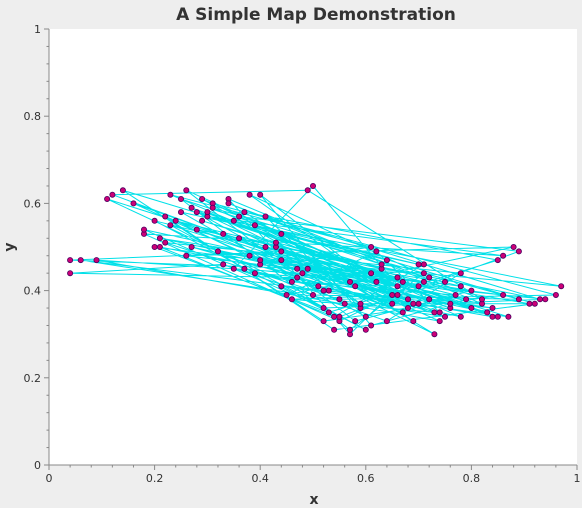  Describe the element at coordinates (37, 247) in the screenshot. I see `y-axis: 0 0.2 0.4 0.6 0.8 1` at that location.